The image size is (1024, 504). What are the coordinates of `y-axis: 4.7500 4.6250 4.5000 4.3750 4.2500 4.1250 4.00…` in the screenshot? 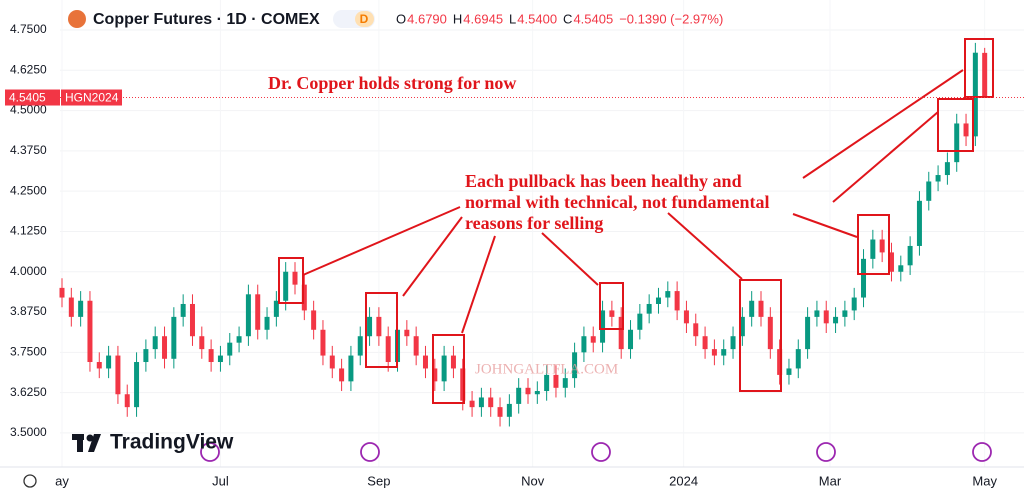 It's located at (28, 230).